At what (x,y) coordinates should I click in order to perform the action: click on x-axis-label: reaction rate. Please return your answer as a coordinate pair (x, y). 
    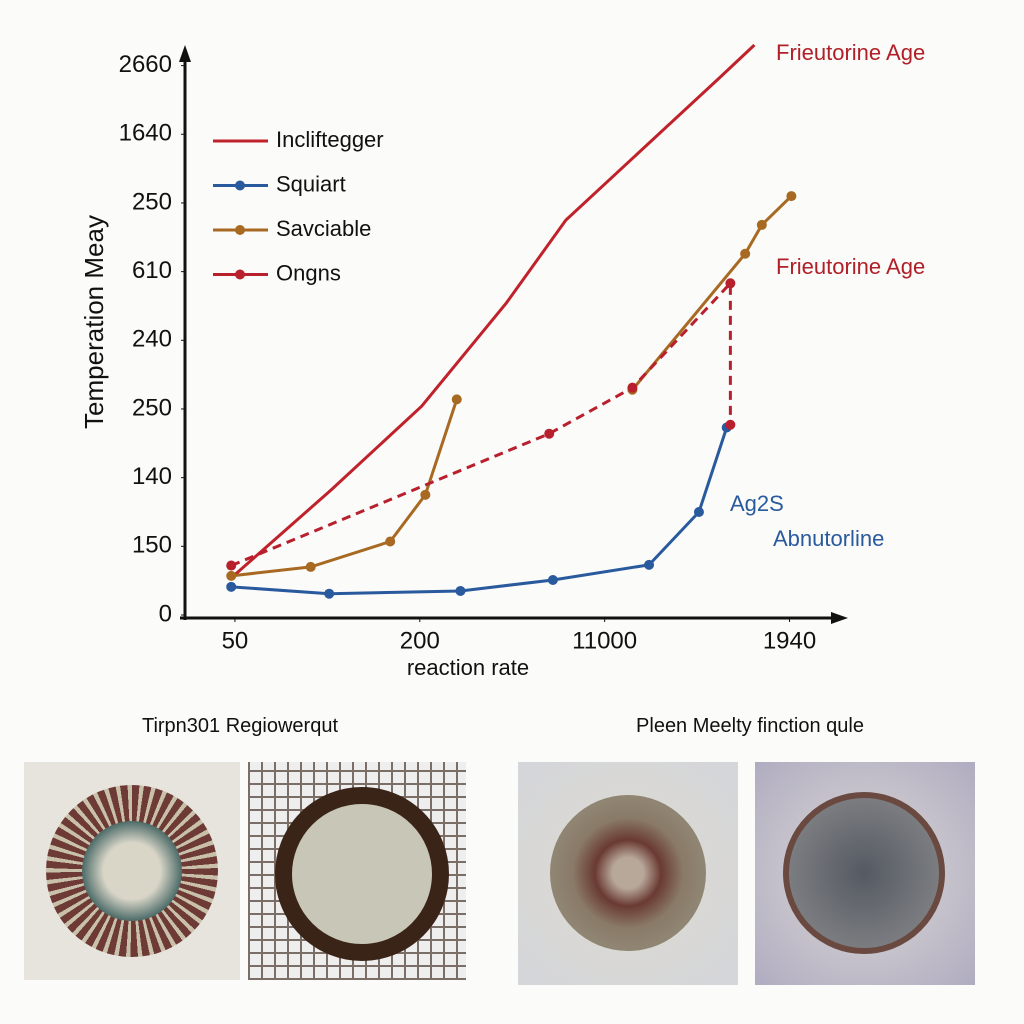
    Looking at the image, I should click on (468, 667).